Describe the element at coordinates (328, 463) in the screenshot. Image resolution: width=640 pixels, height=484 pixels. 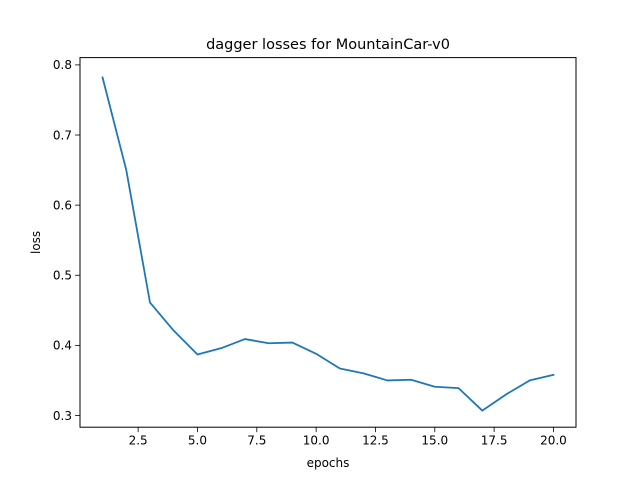
I see `x-axis-label: epochs` at that location.